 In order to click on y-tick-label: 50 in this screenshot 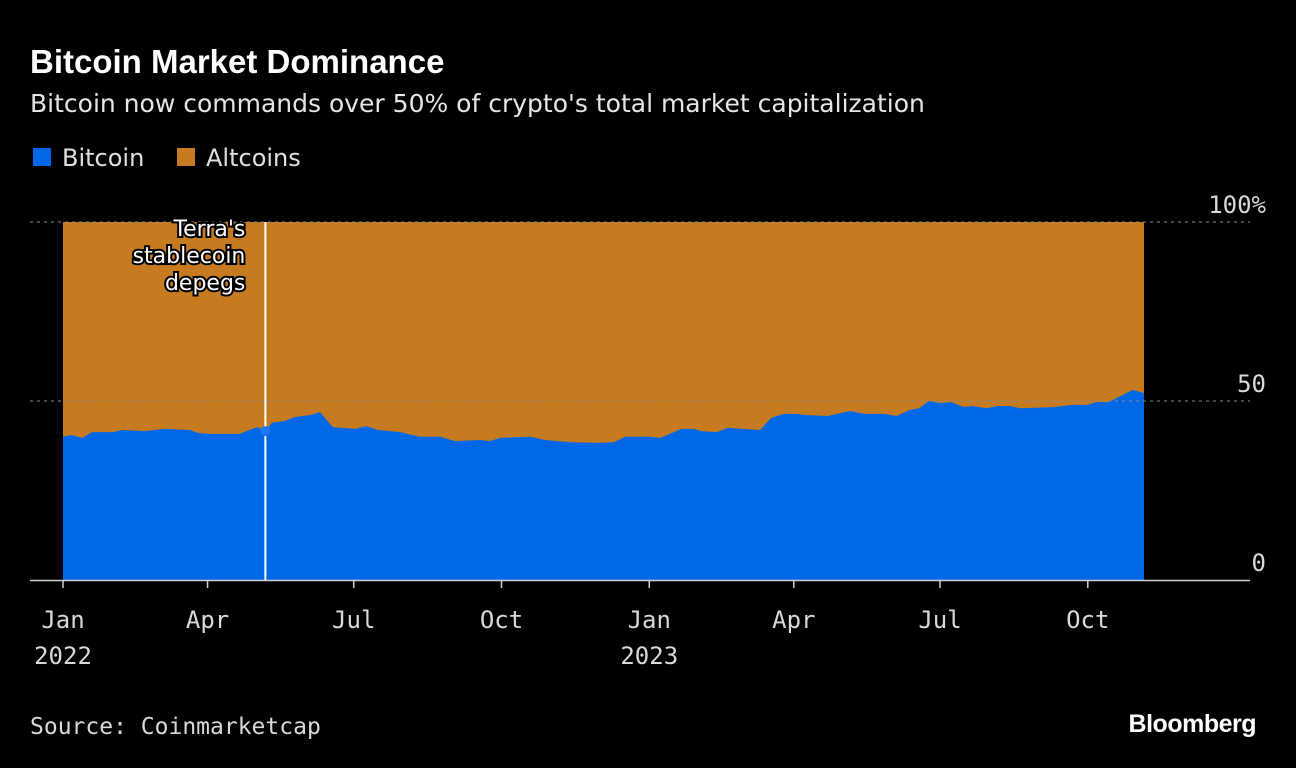, I will do `click(1251, 384)`.